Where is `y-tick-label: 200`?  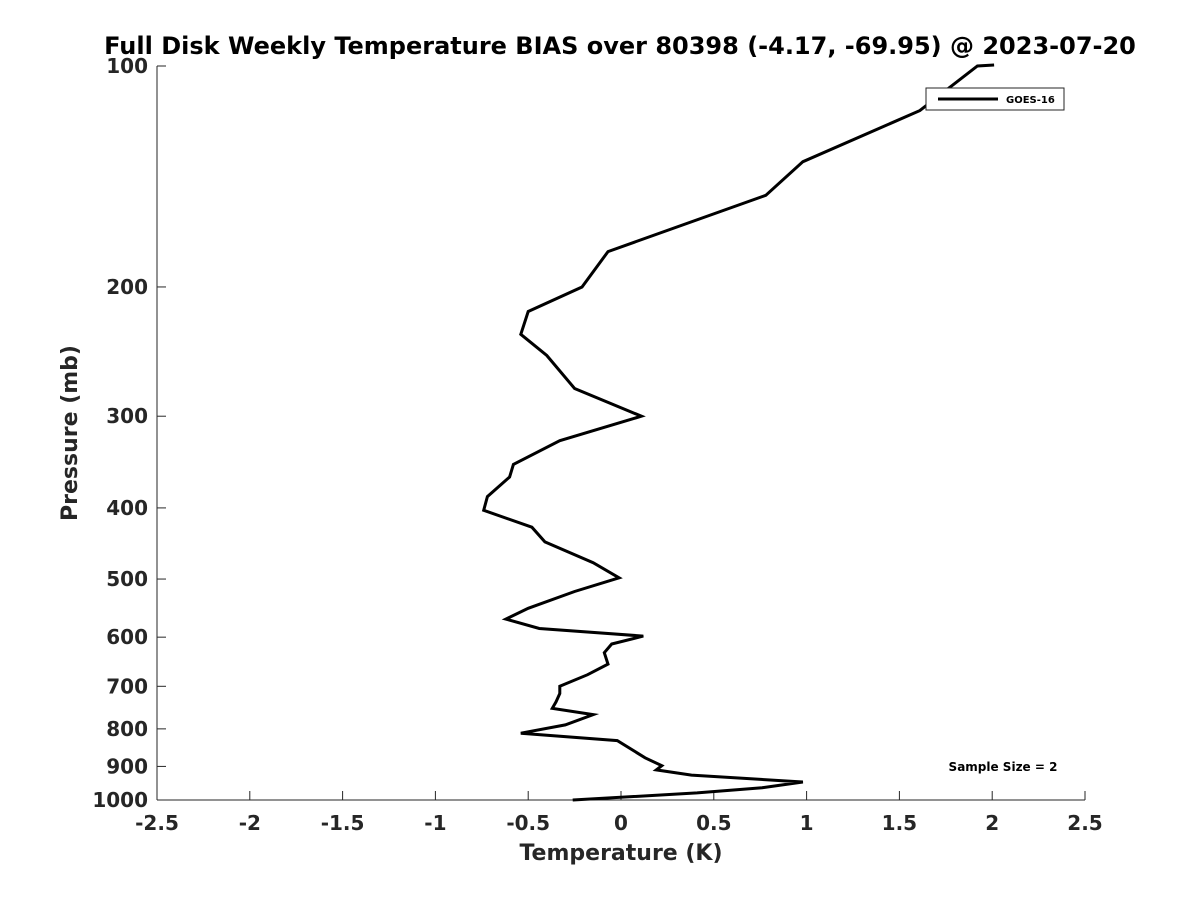 y-tick-label: 200 is located at coordinates (127, 287).